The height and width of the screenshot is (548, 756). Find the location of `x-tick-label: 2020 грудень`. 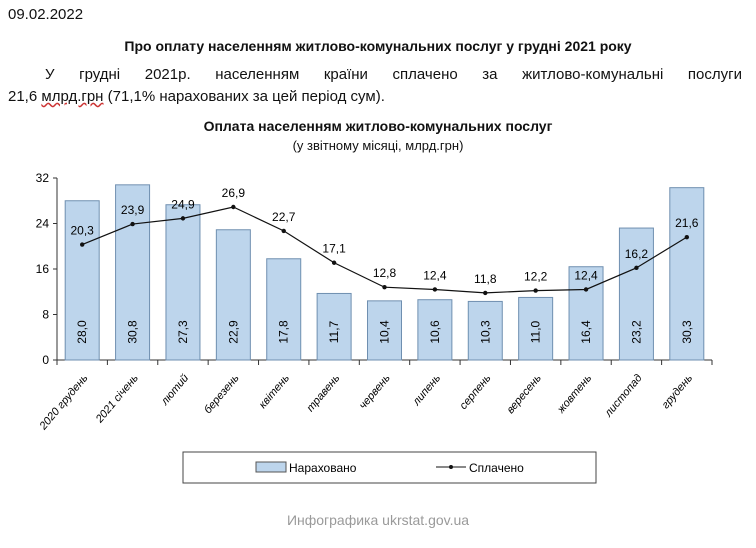

x-tick-label: 2020 грудень is located at coordinates (64, 402).